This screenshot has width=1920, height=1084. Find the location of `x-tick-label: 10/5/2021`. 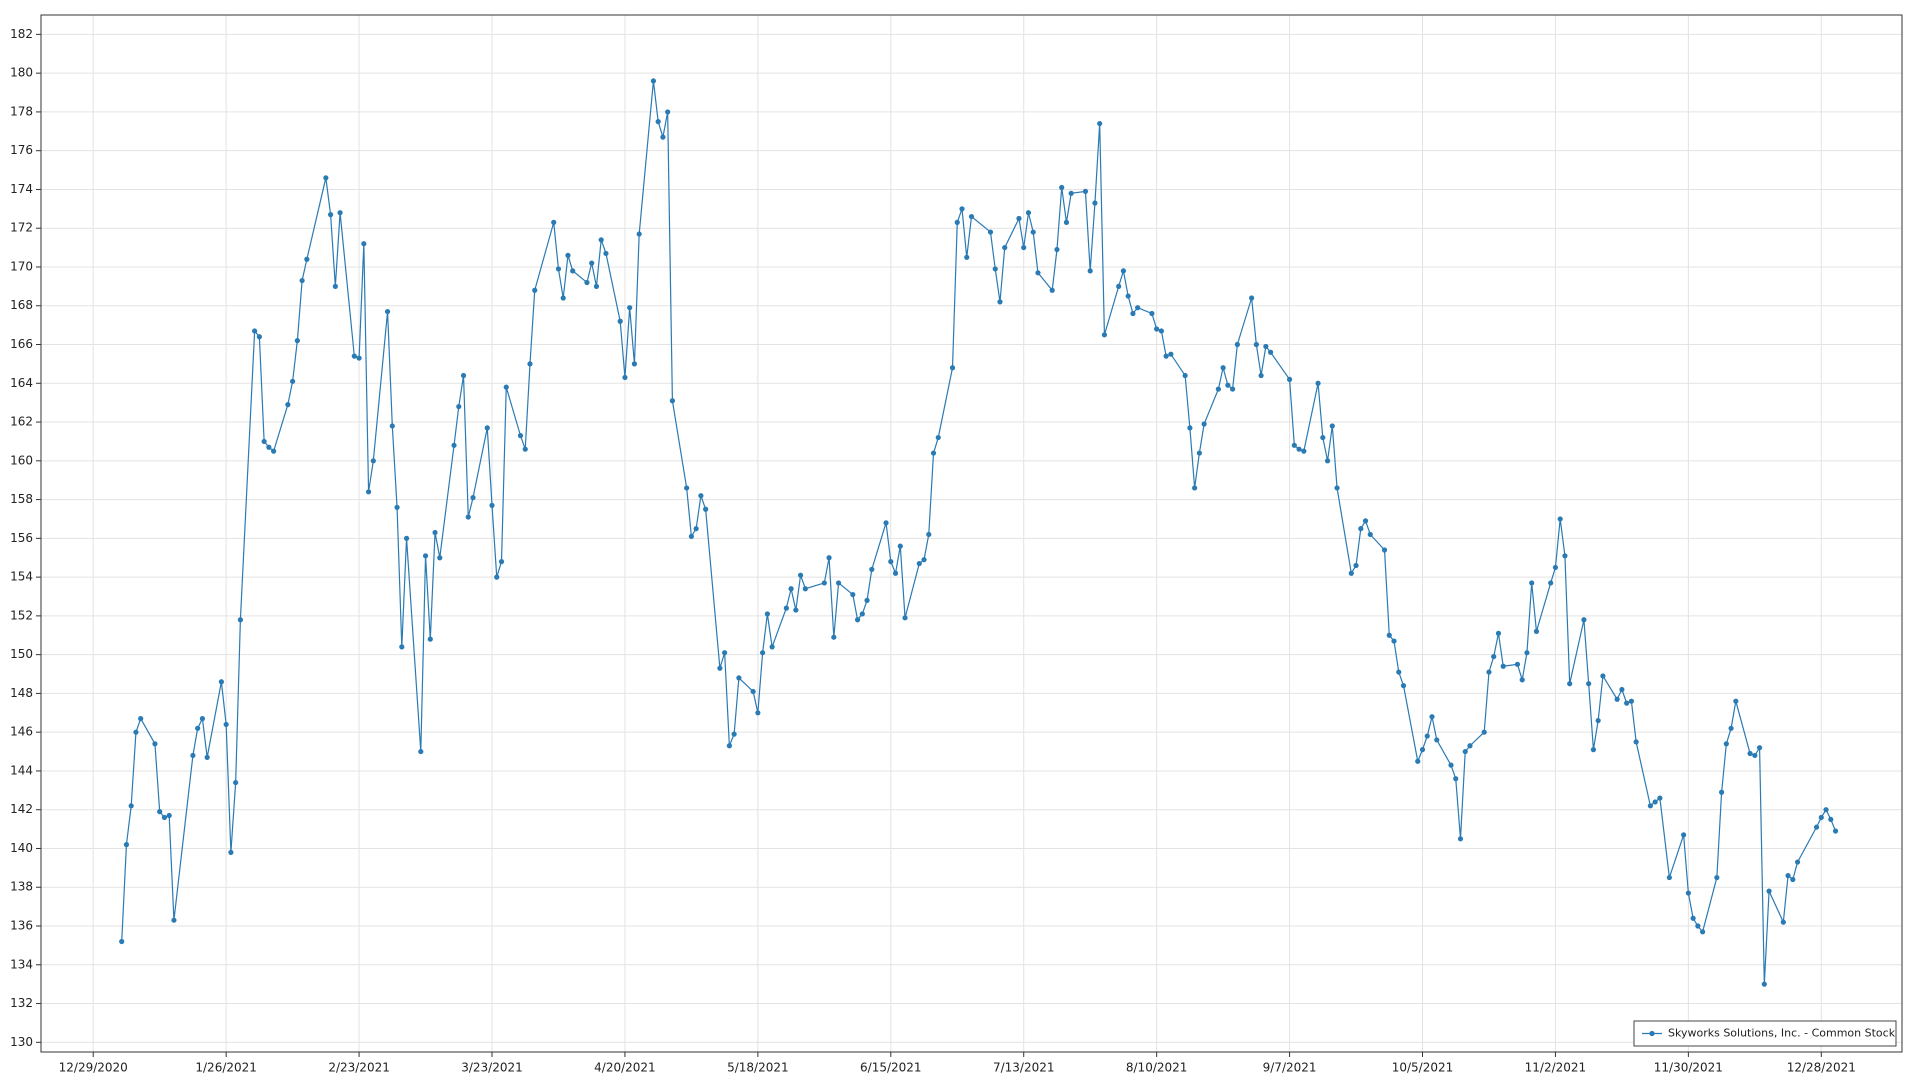

x-tick-label: 10/5/2021 is located at coordinates (1423, 1068).